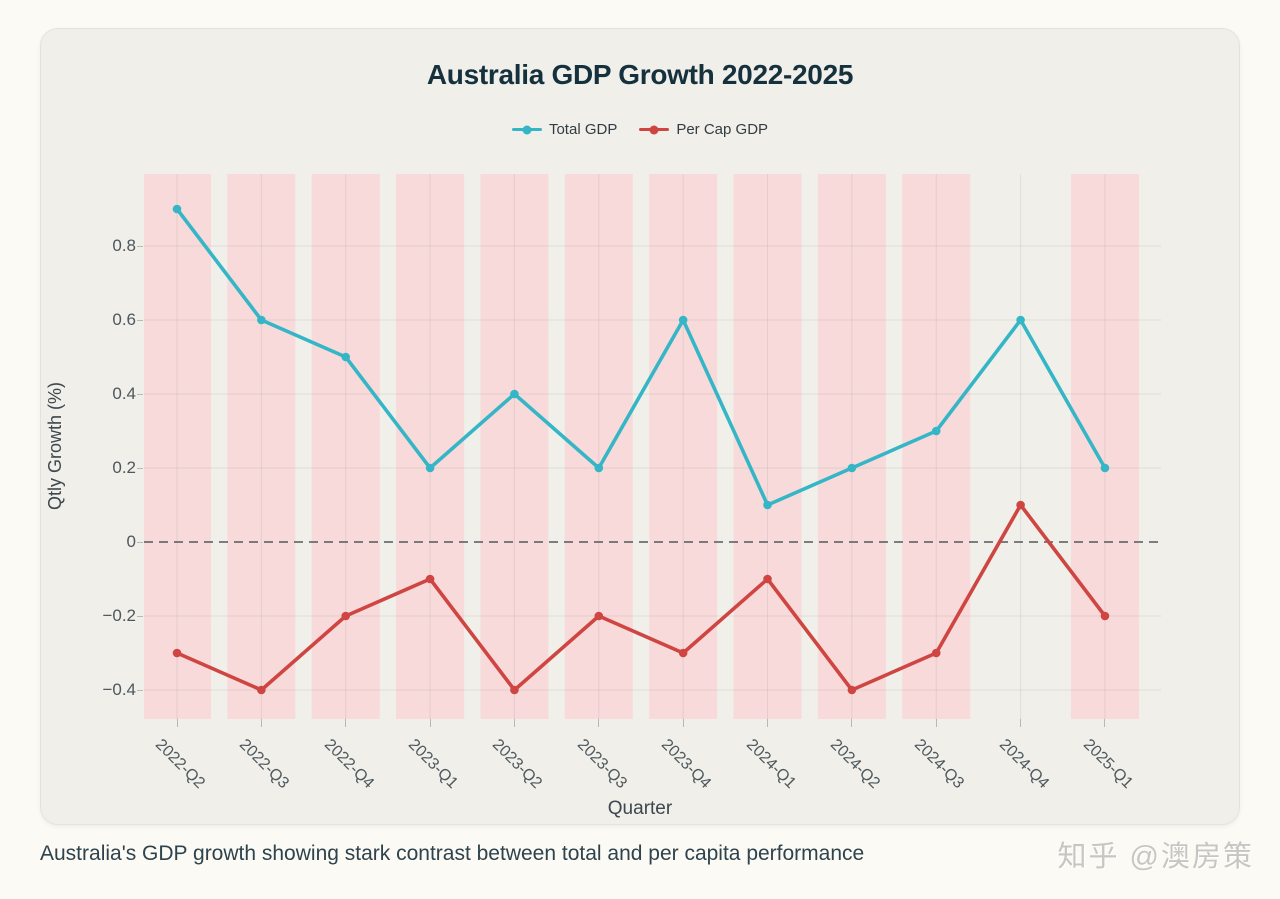 The height and width of the screenshot is (899, 1280). What do you see at coordinates (433, 764) in the screenshot?
I see `x-tick-label: 2023-Q1` at bounding box center [433, 764].